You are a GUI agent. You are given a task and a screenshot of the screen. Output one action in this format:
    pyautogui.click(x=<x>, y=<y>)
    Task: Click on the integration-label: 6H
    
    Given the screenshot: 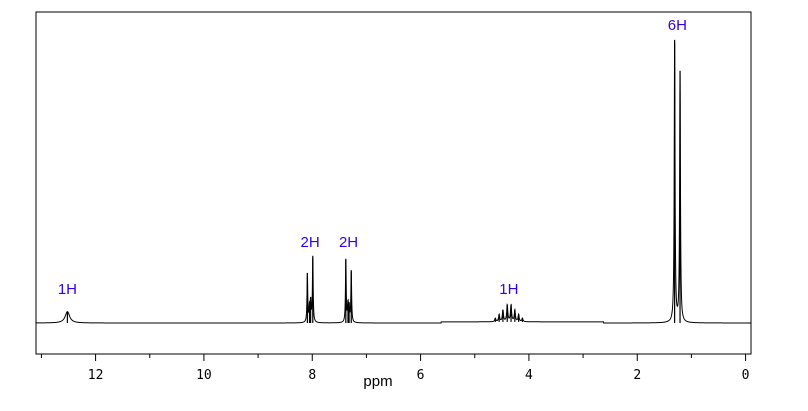 What is the action you would take?
    pyautogui.click(x=677, y=25)
    